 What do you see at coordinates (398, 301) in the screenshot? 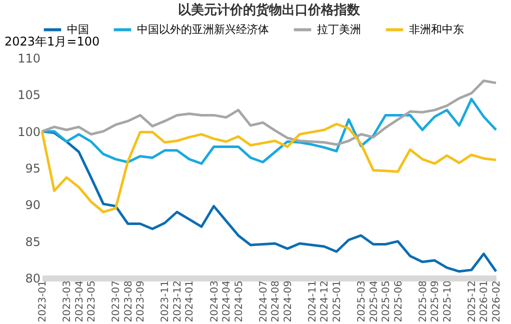
I see `x-tick-label: 2025-06` at bounding box center [398, 301].